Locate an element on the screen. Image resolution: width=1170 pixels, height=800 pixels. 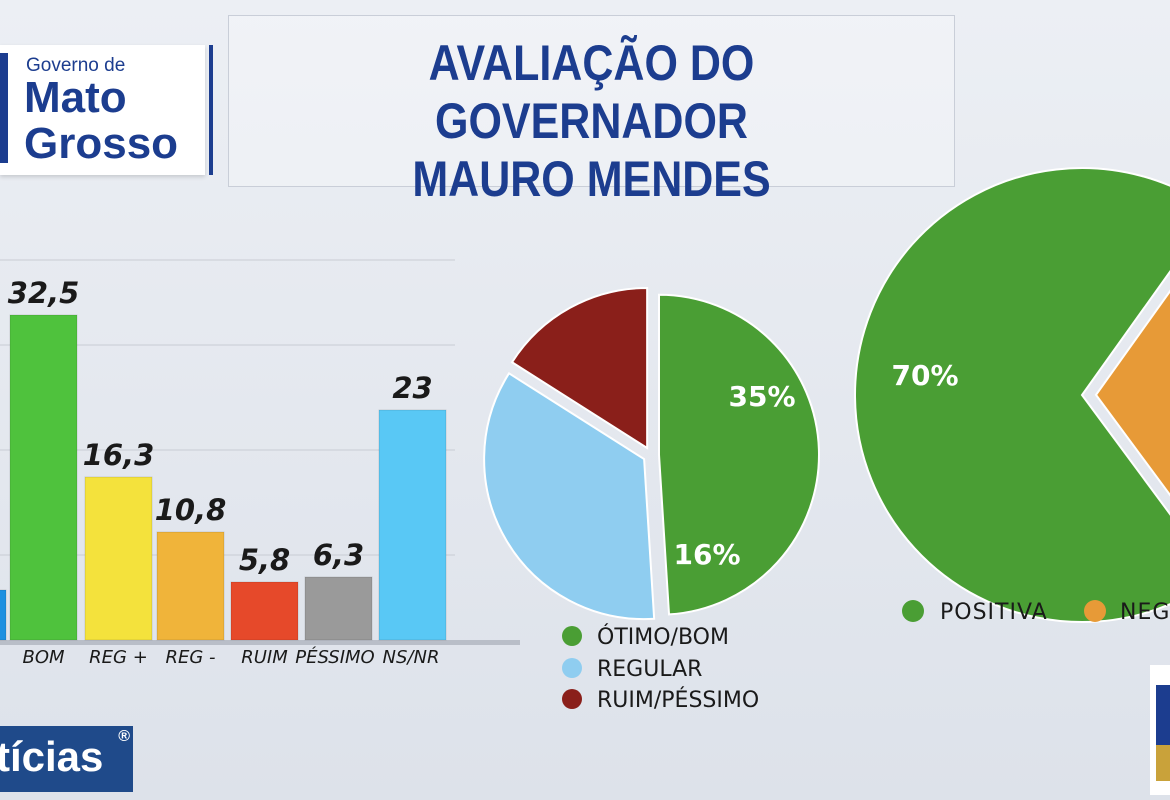
legend-label: POSITIVA is located at coordinates (994, 612).